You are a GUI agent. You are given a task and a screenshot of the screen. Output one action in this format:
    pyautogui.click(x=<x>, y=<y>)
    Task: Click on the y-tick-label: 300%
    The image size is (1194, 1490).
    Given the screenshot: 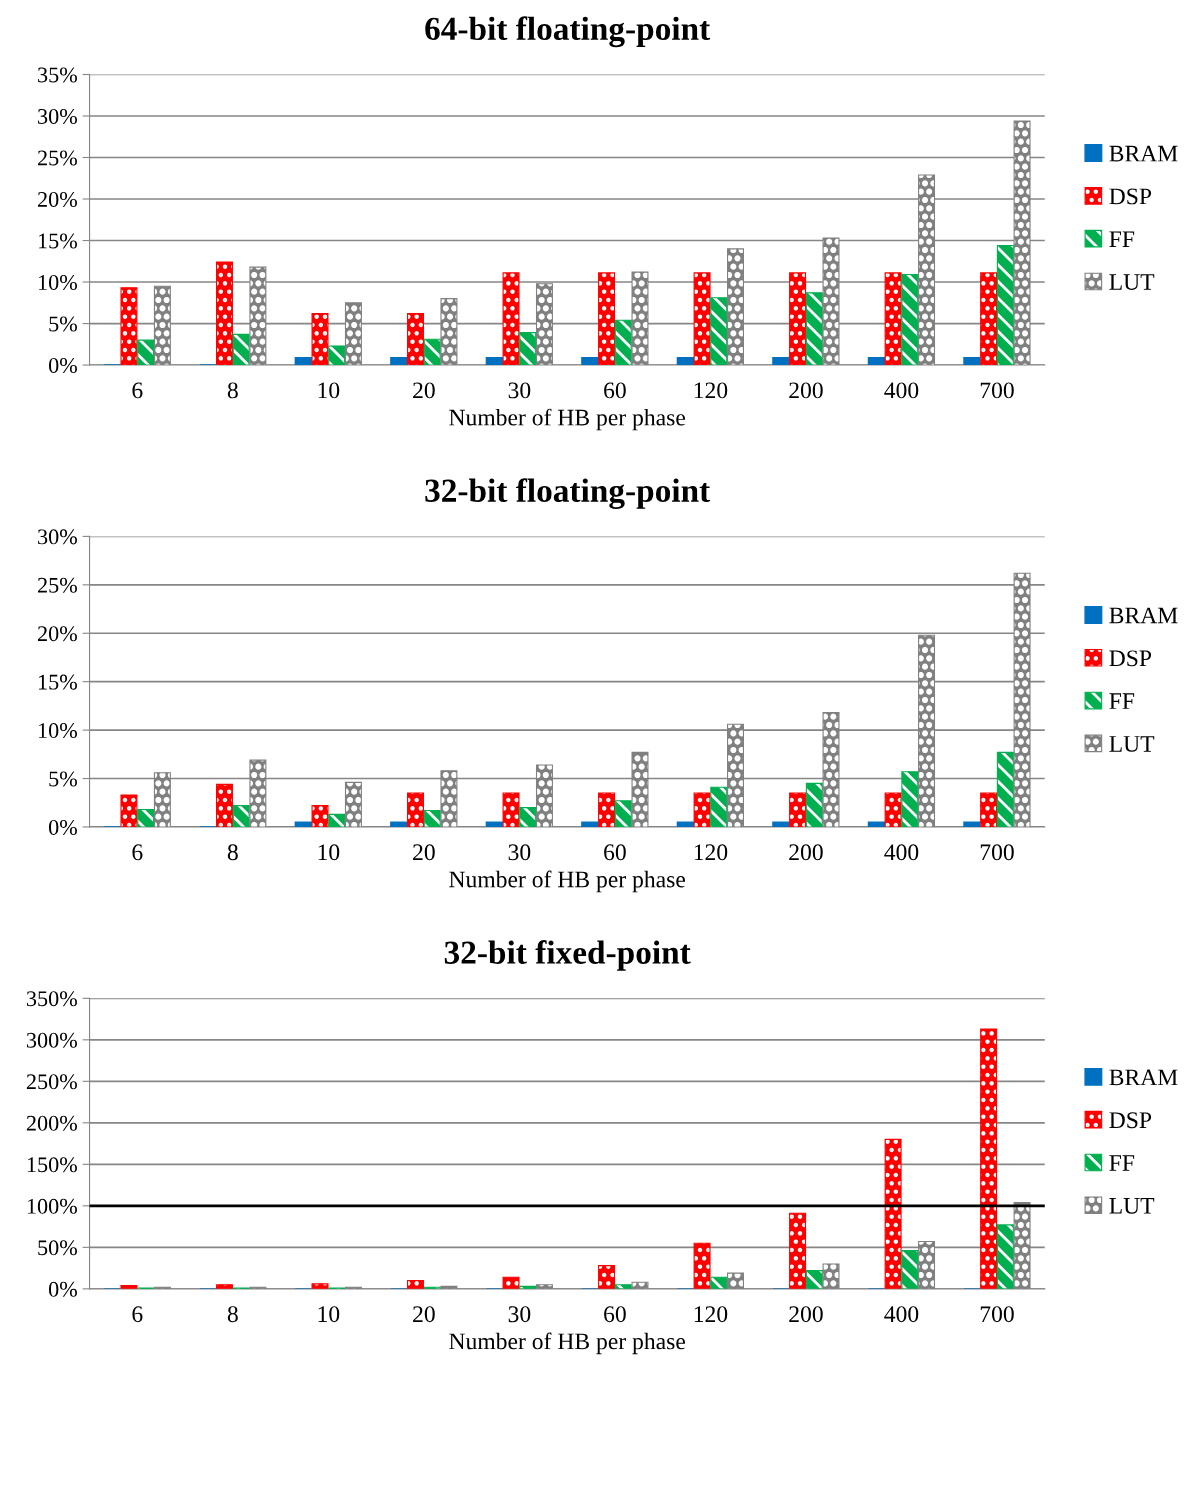 What is the action you would take?
    pyautogui.click(x=51, y=1040)
    